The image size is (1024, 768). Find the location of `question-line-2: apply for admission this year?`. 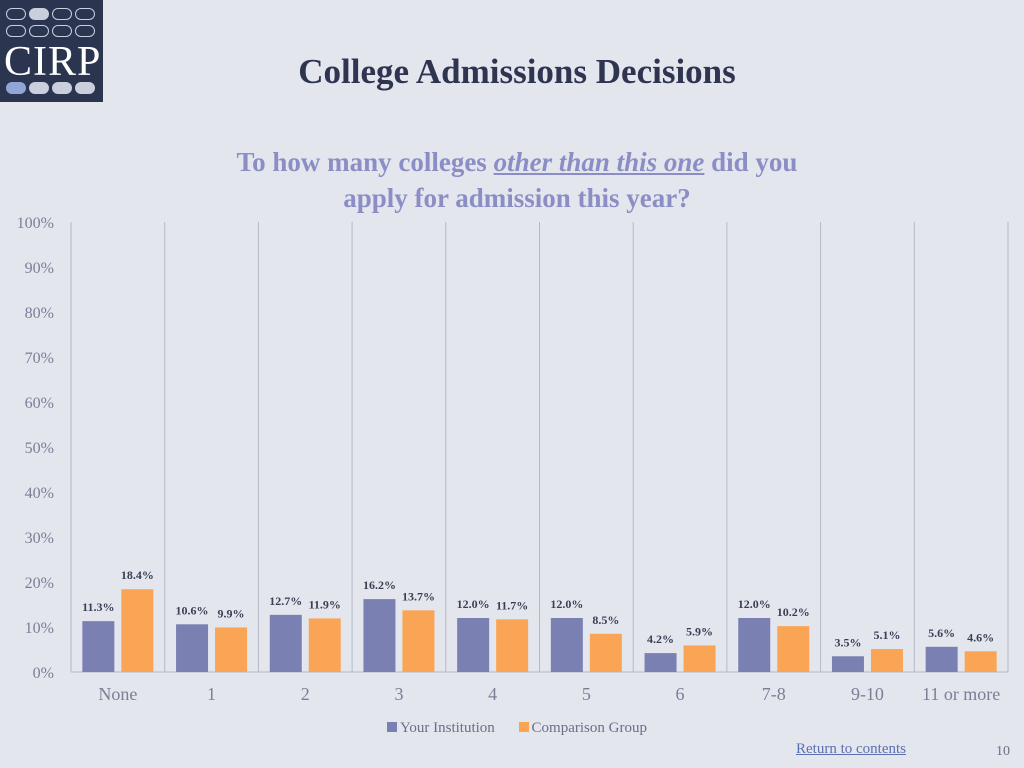

question-line-2: apply for admission this year? is located at coordinates (517, 198).